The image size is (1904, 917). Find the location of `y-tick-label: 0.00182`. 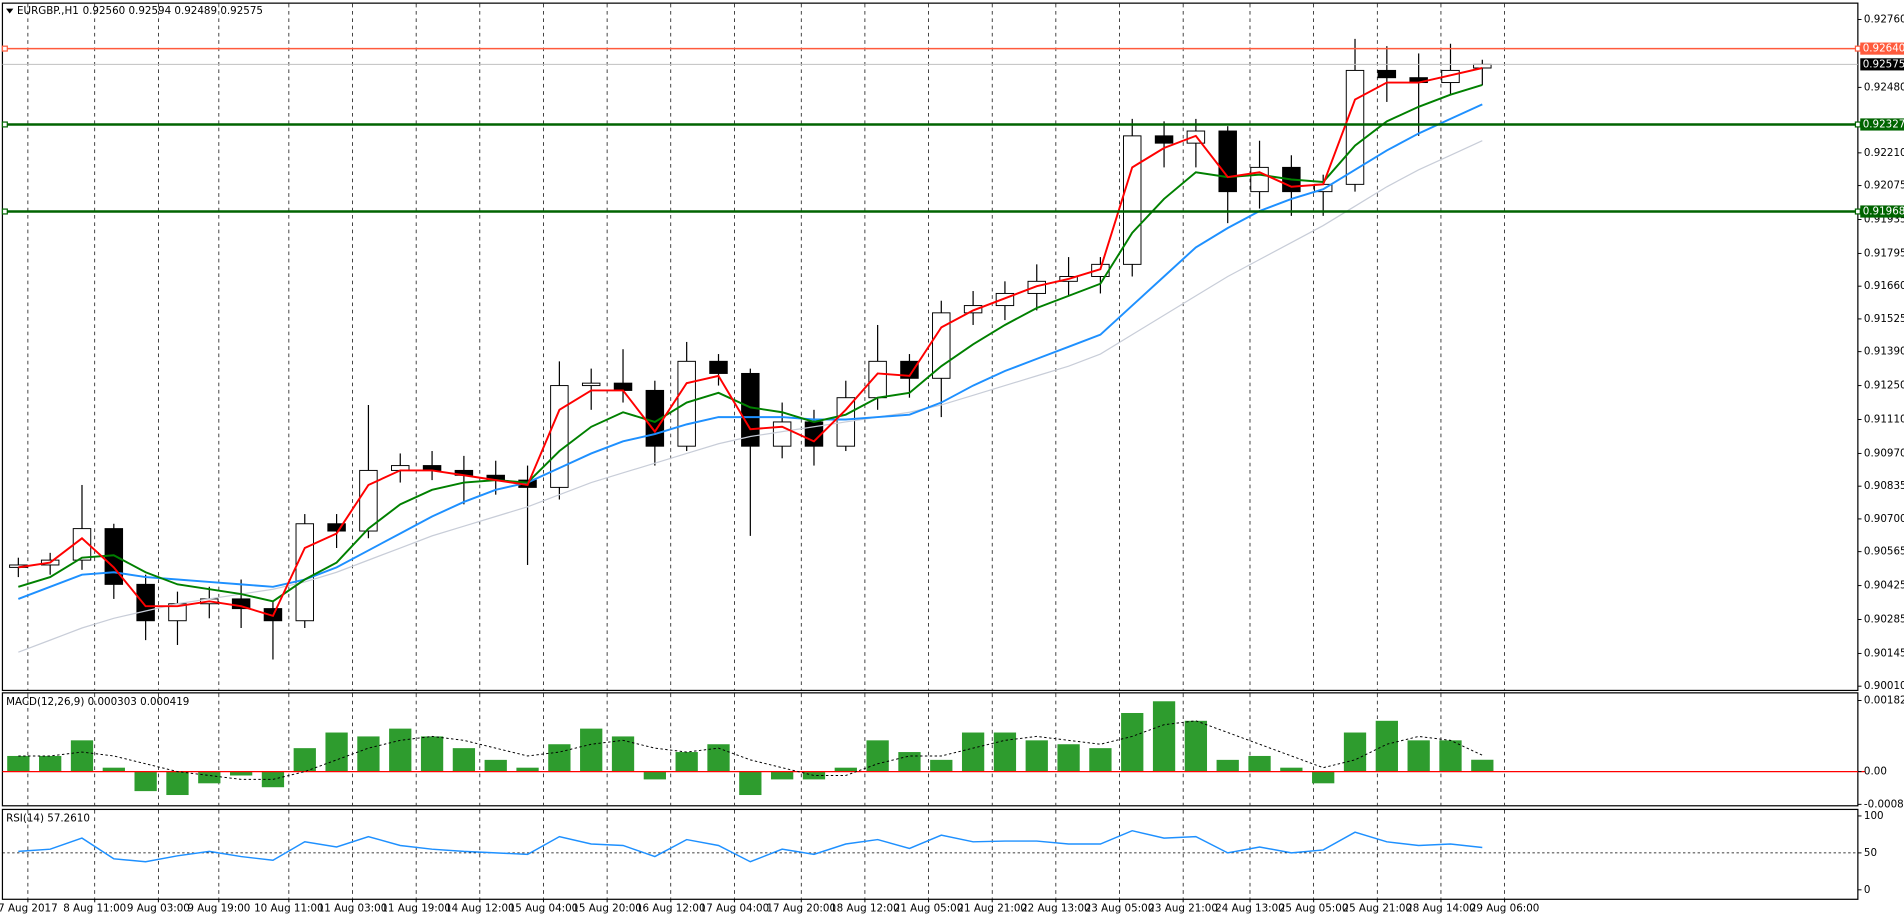

y-tick-label: 0.00182 is located at coordinates (1884, 700).